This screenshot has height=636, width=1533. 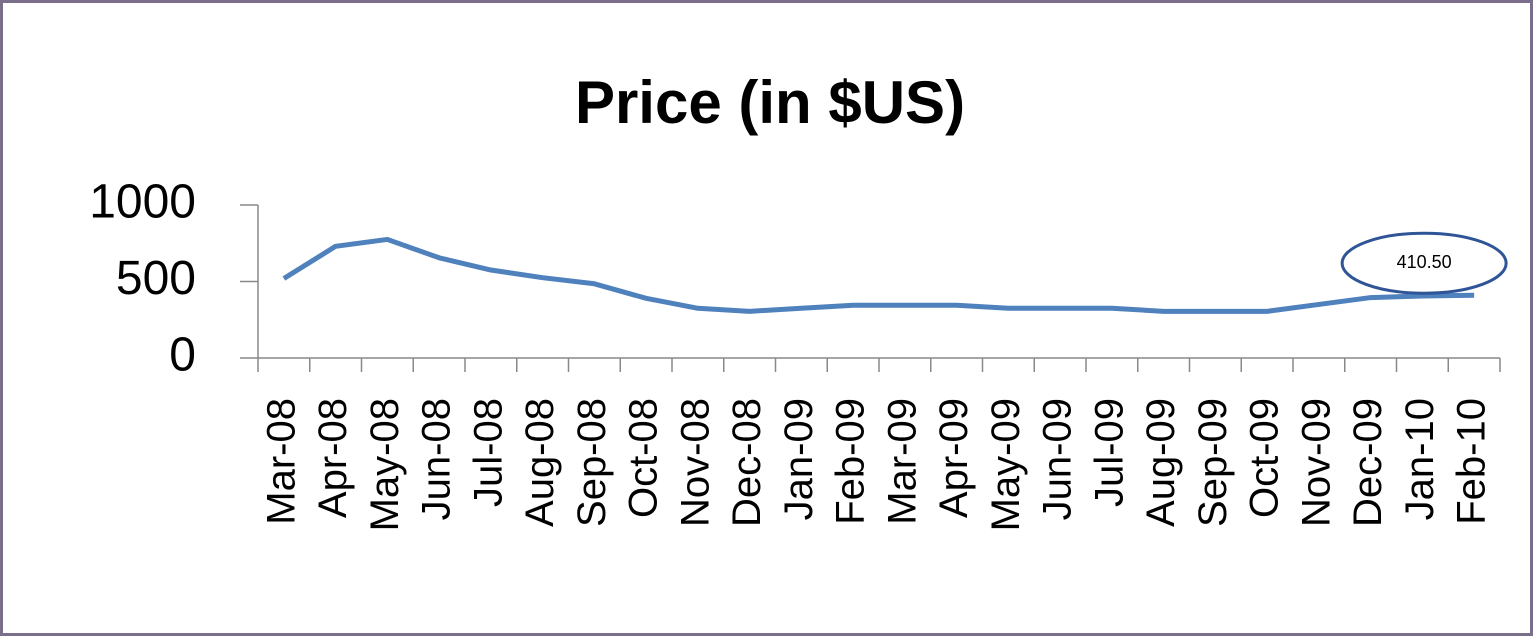 What do you see at coordinates (281, 461) in the screenshot?
I see `x-tick-label: Mar-08` at bounding box center [281, 461].